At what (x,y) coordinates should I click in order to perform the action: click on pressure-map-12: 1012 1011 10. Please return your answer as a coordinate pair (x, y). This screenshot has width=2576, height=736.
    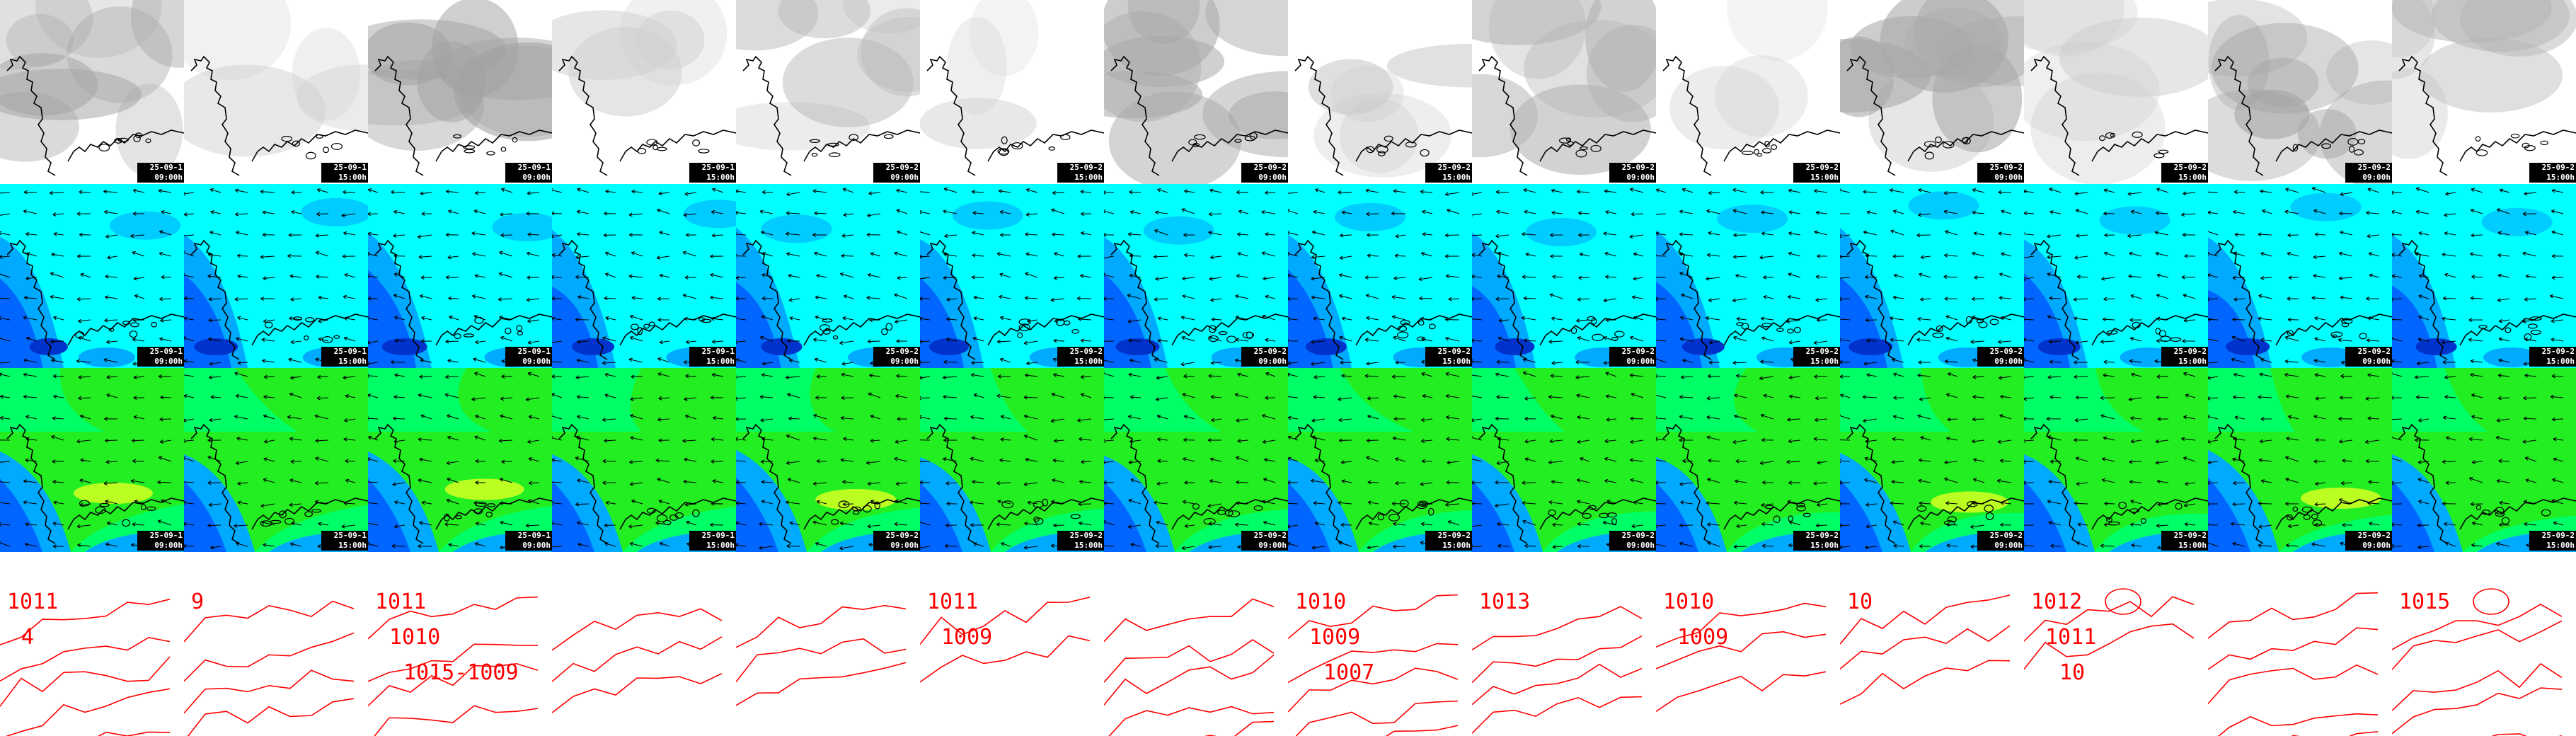
    Looking at the image, I should click on (2116, 644).